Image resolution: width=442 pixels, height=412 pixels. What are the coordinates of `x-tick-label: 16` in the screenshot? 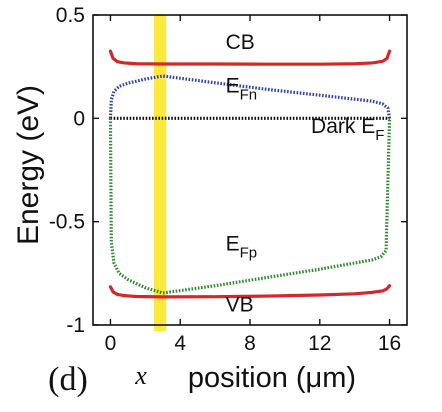 It's located at (389, 343).